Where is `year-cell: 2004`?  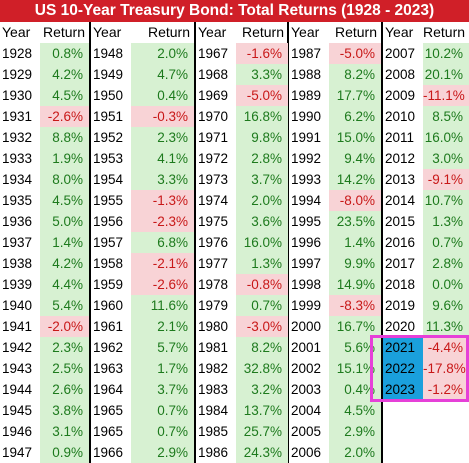 year-cell: 2004 is located at coordinates (306, 410).